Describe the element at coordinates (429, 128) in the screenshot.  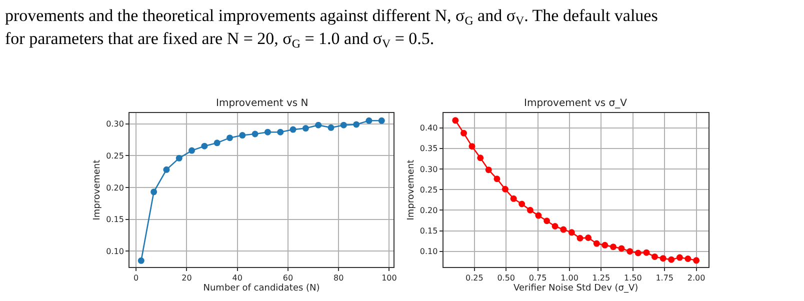
I see `y-tick-label: 0.40` at that location.